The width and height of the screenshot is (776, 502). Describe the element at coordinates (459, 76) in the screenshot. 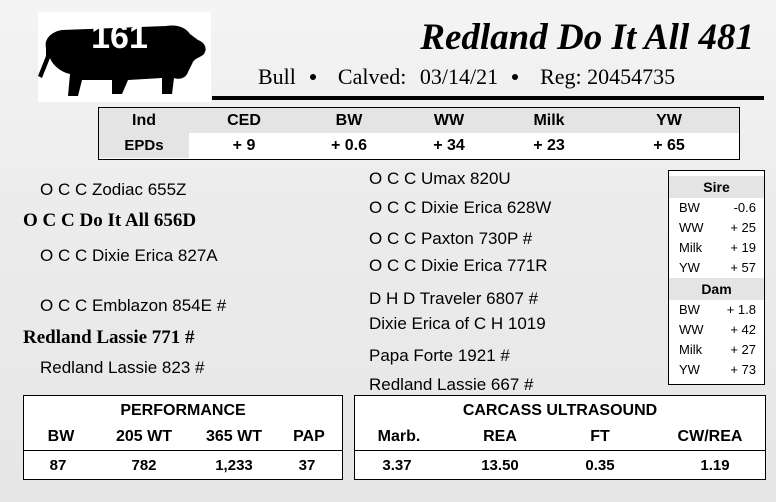

I see `calved-date: 03/14/21` at that location.